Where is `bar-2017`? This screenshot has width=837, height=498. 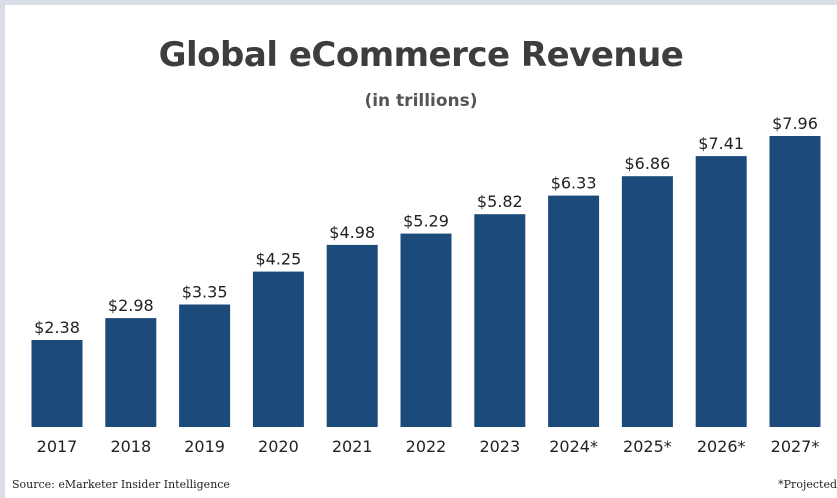 bar-2017 is located at coordinates (57, 383).